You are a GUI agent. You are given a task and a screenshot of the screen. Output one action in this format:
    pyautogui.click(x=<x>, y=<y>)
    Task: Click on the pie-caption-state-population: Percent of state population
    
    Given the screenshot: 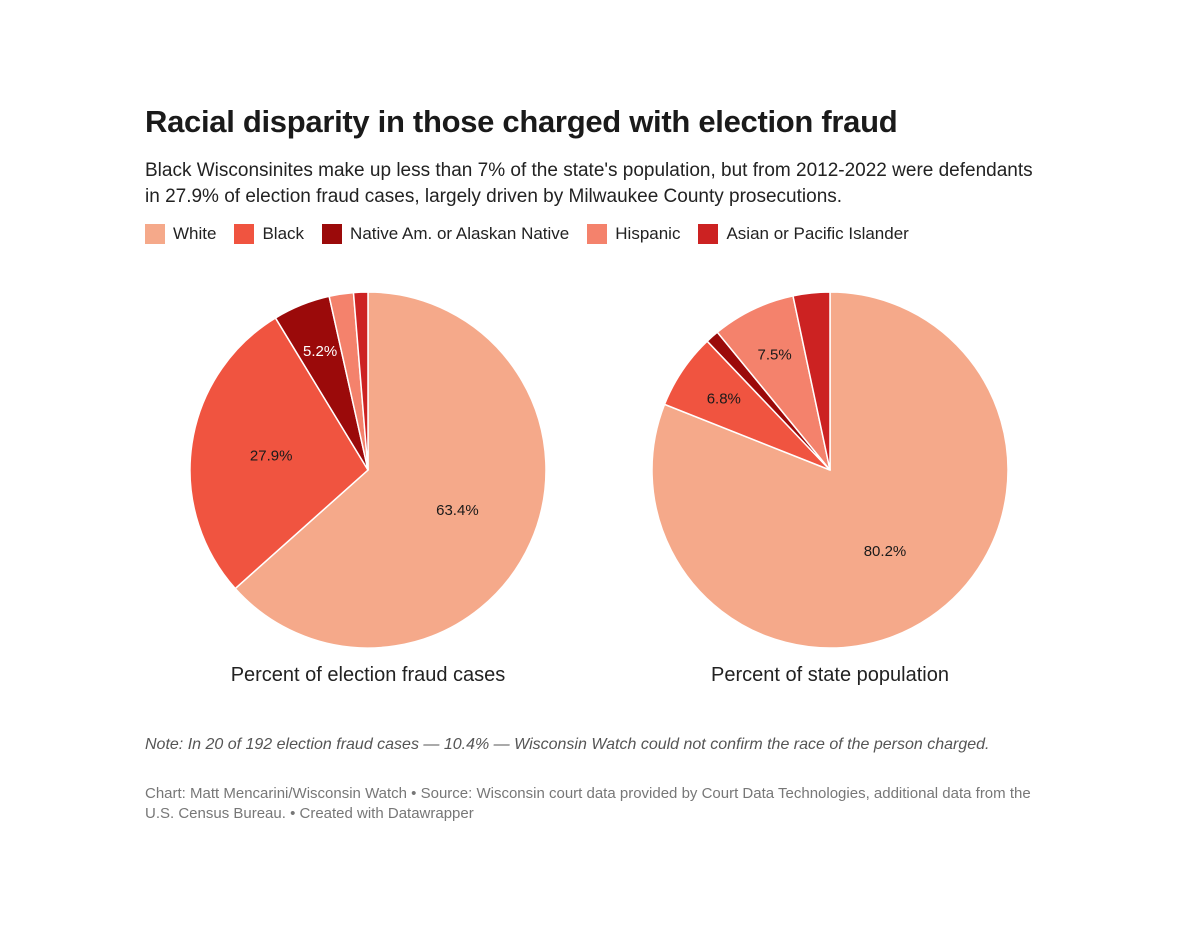 What is the action you would take?
    pyautogui.click(x=830, y=675)
    